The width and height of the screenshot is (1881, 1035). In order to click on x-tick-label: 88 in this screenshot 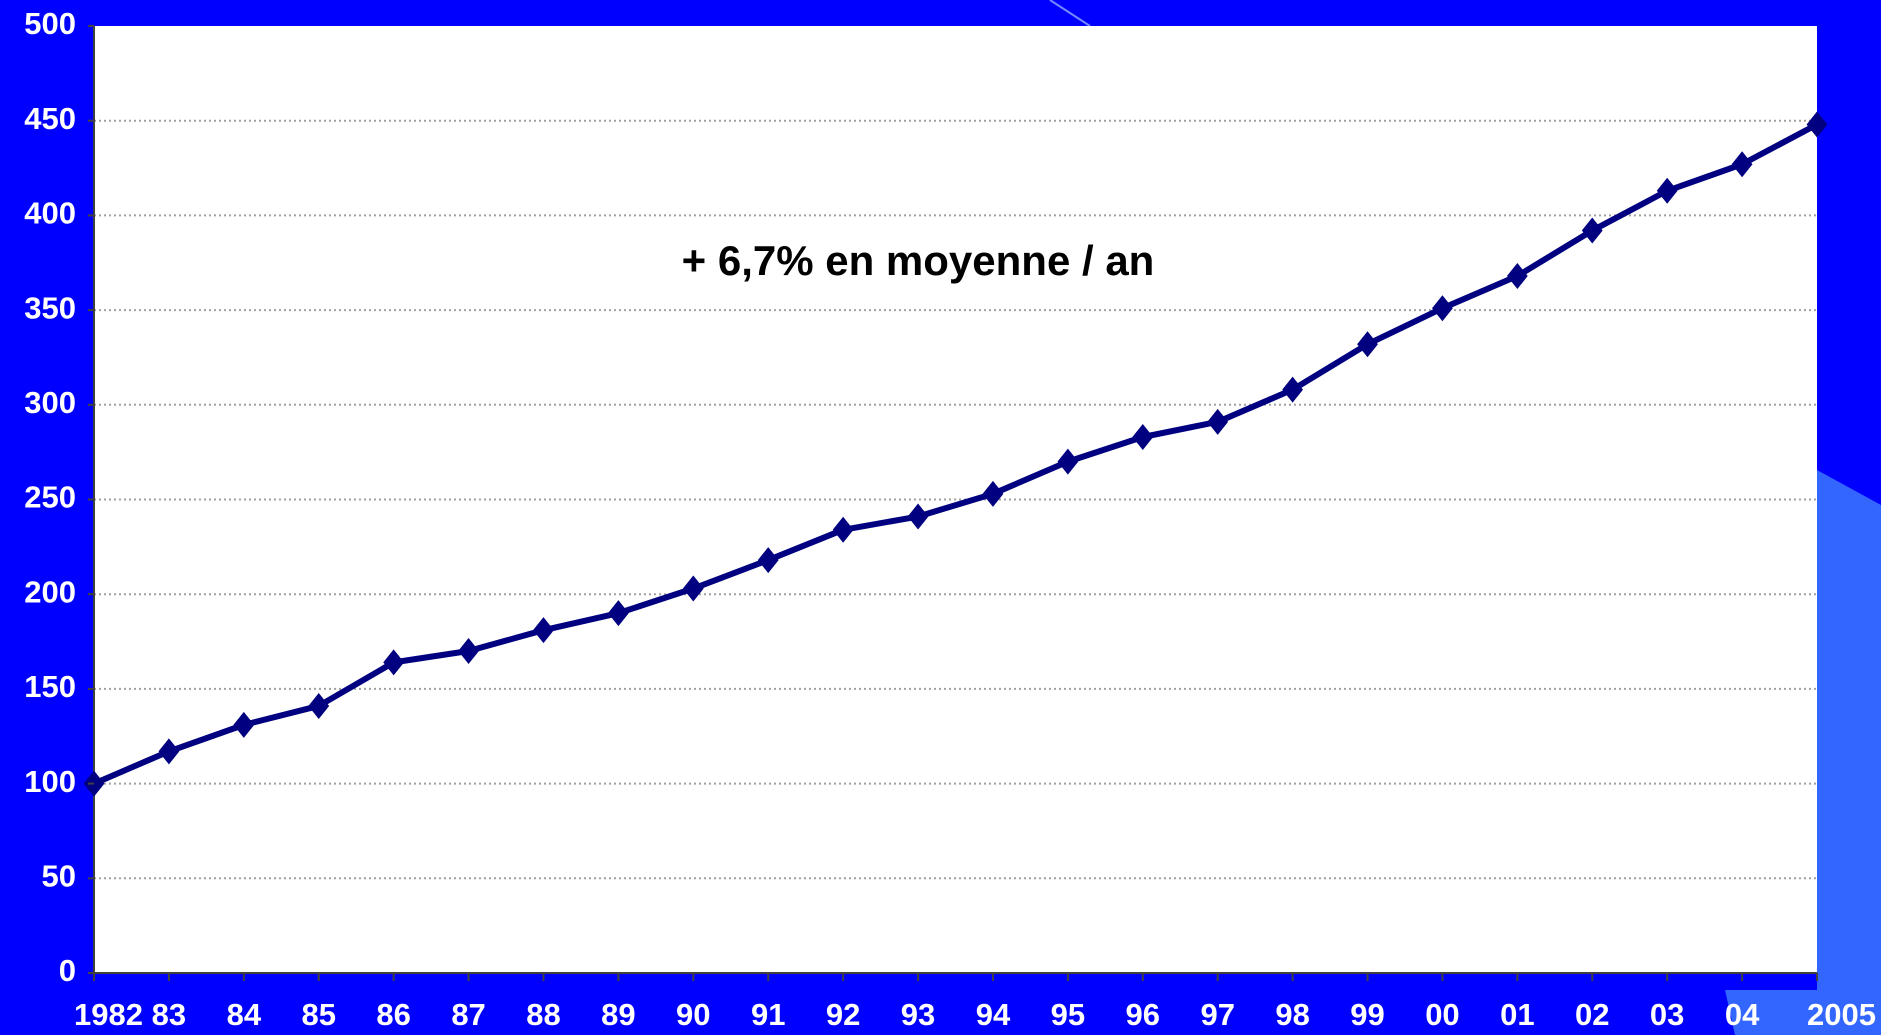, I will do `click(543, 1014)`.